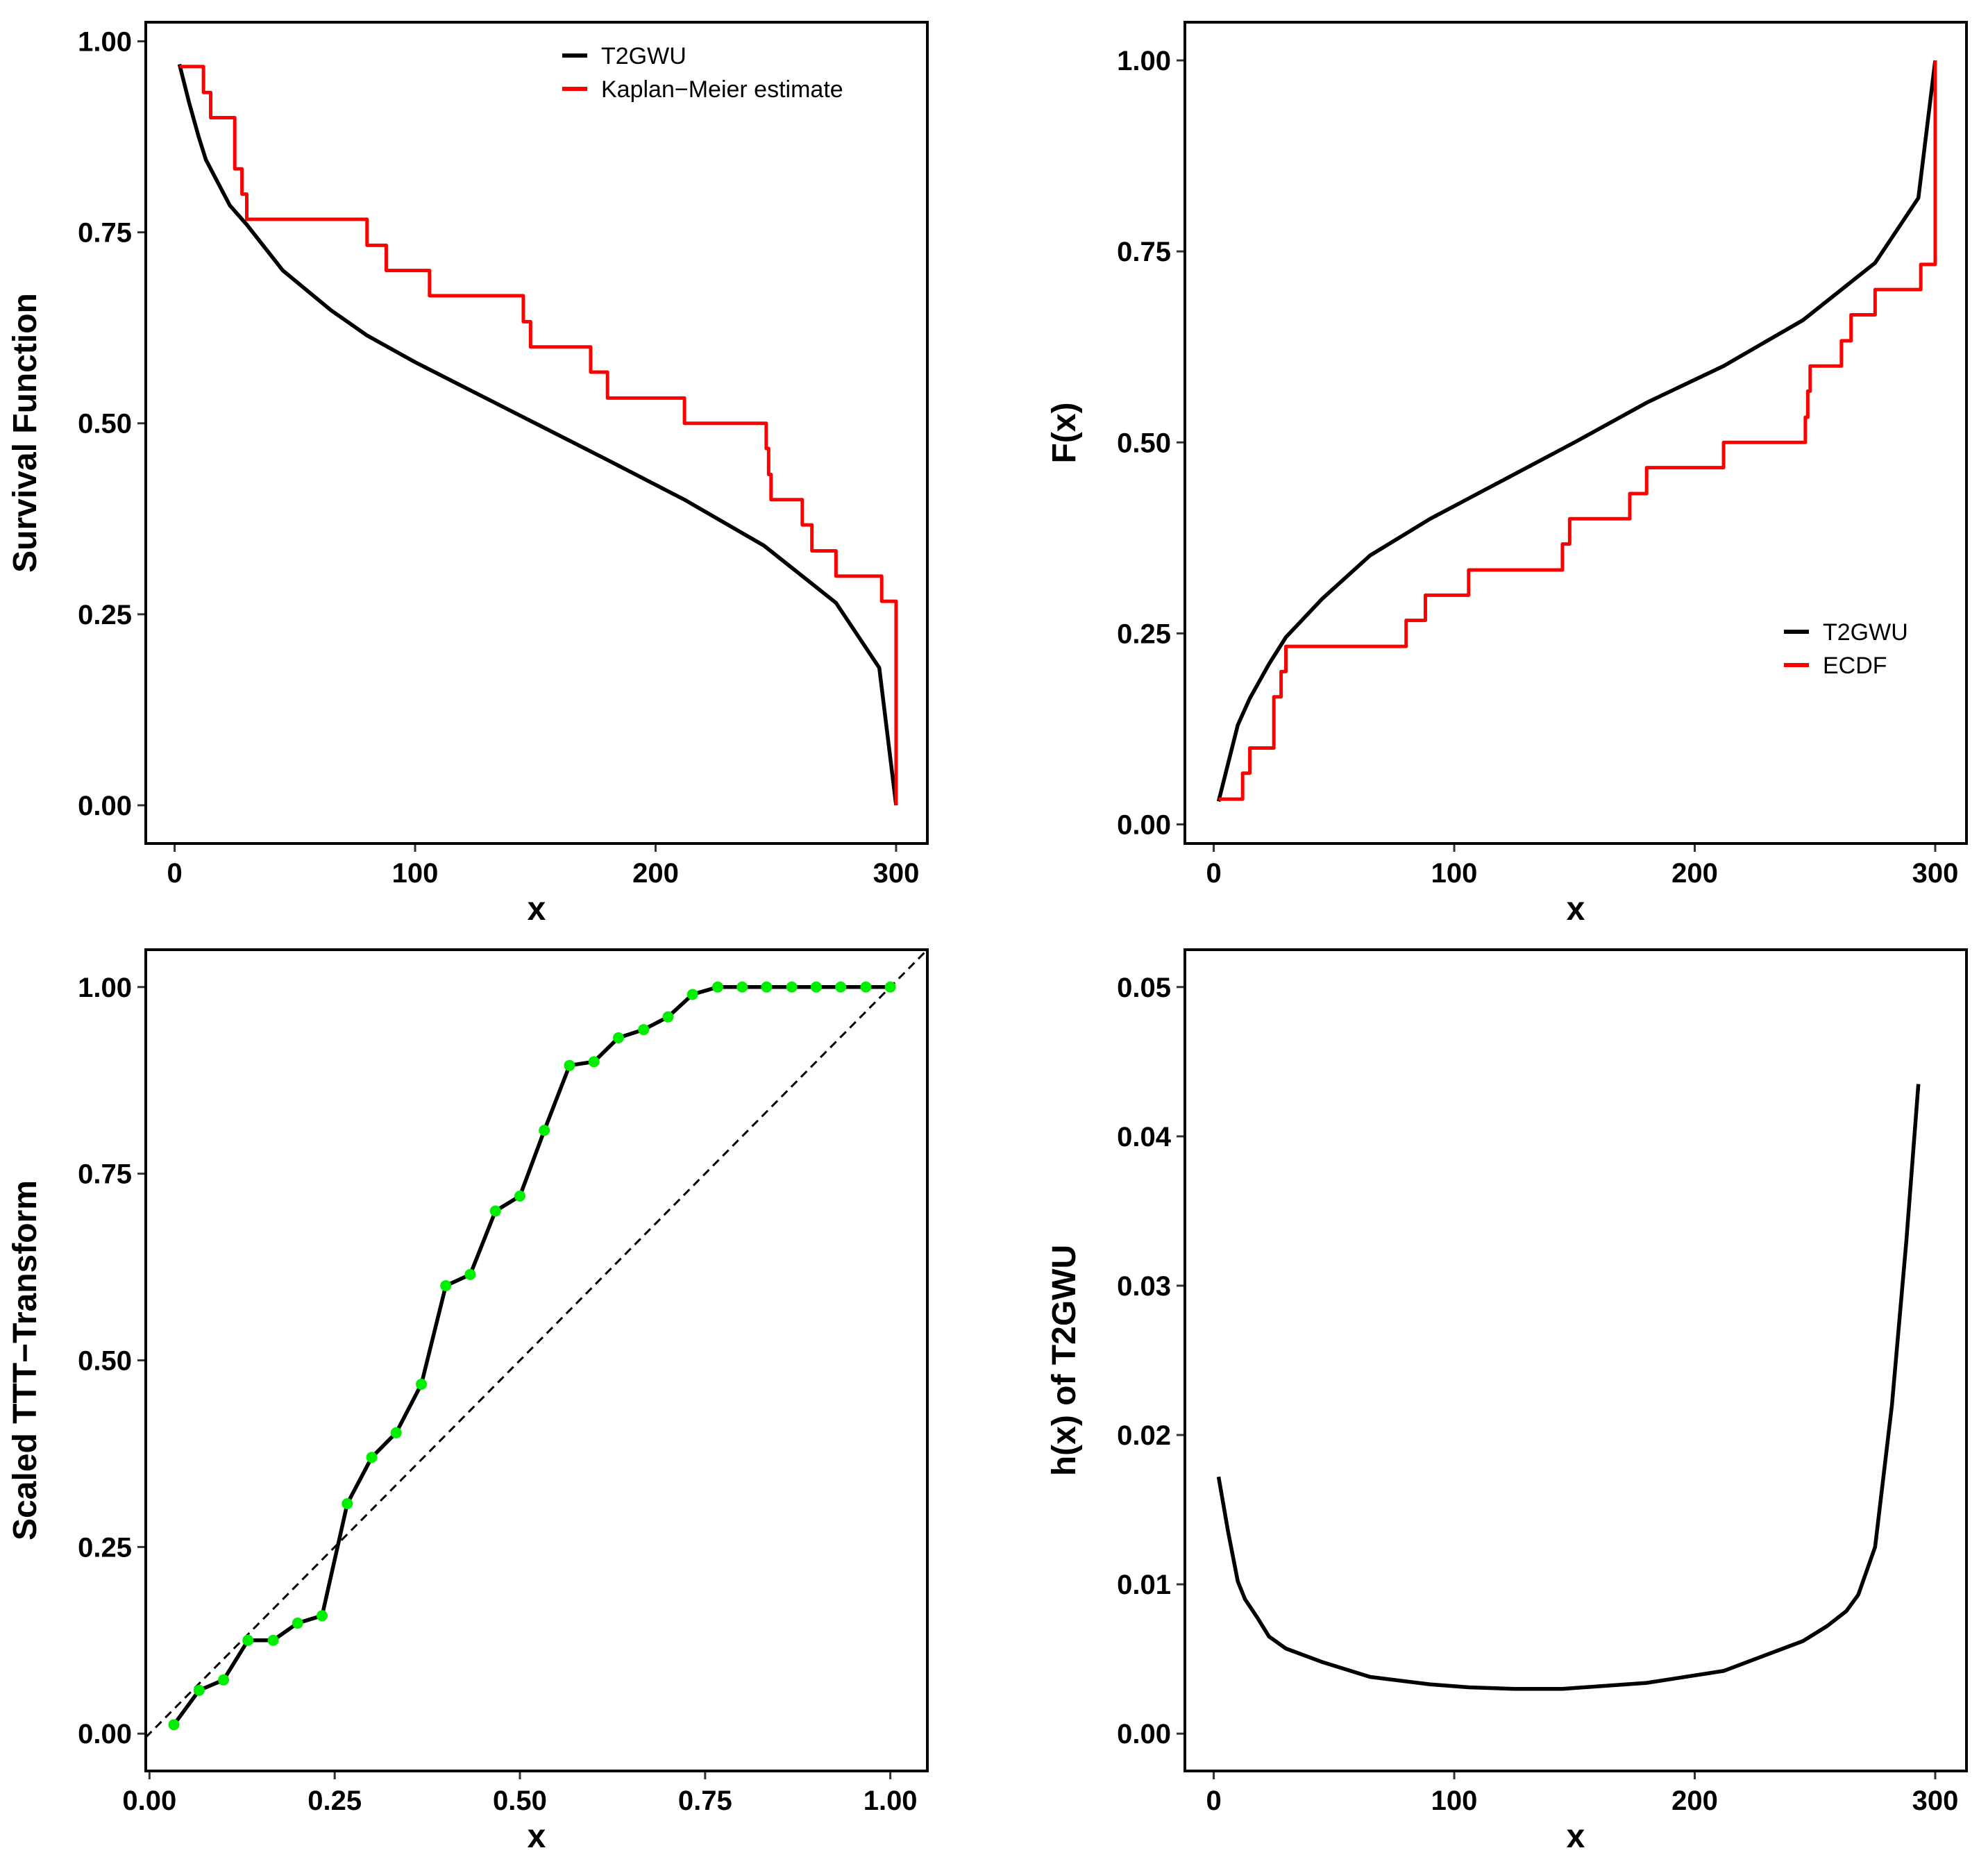 Image resolution: width=1988 pixels, height=1864 pixels. What do you see at coordinates (531, 1356) in the screenshot?
I see `series-line-scaled-ttt-transform` at bounding box center [531, 1356].